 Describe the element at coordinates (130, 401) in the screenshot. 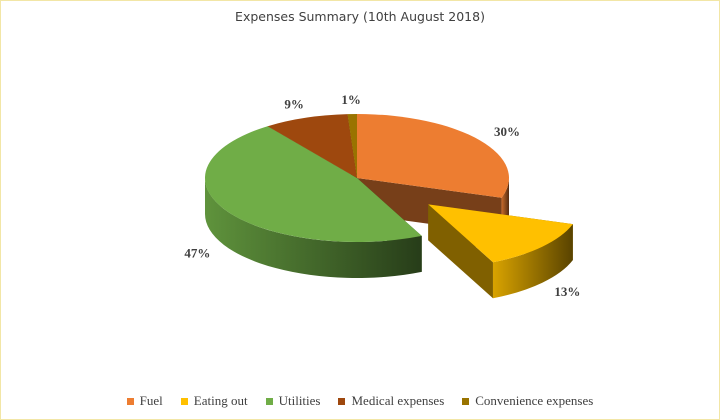

I see `legend-swatch-fuel` at that location.